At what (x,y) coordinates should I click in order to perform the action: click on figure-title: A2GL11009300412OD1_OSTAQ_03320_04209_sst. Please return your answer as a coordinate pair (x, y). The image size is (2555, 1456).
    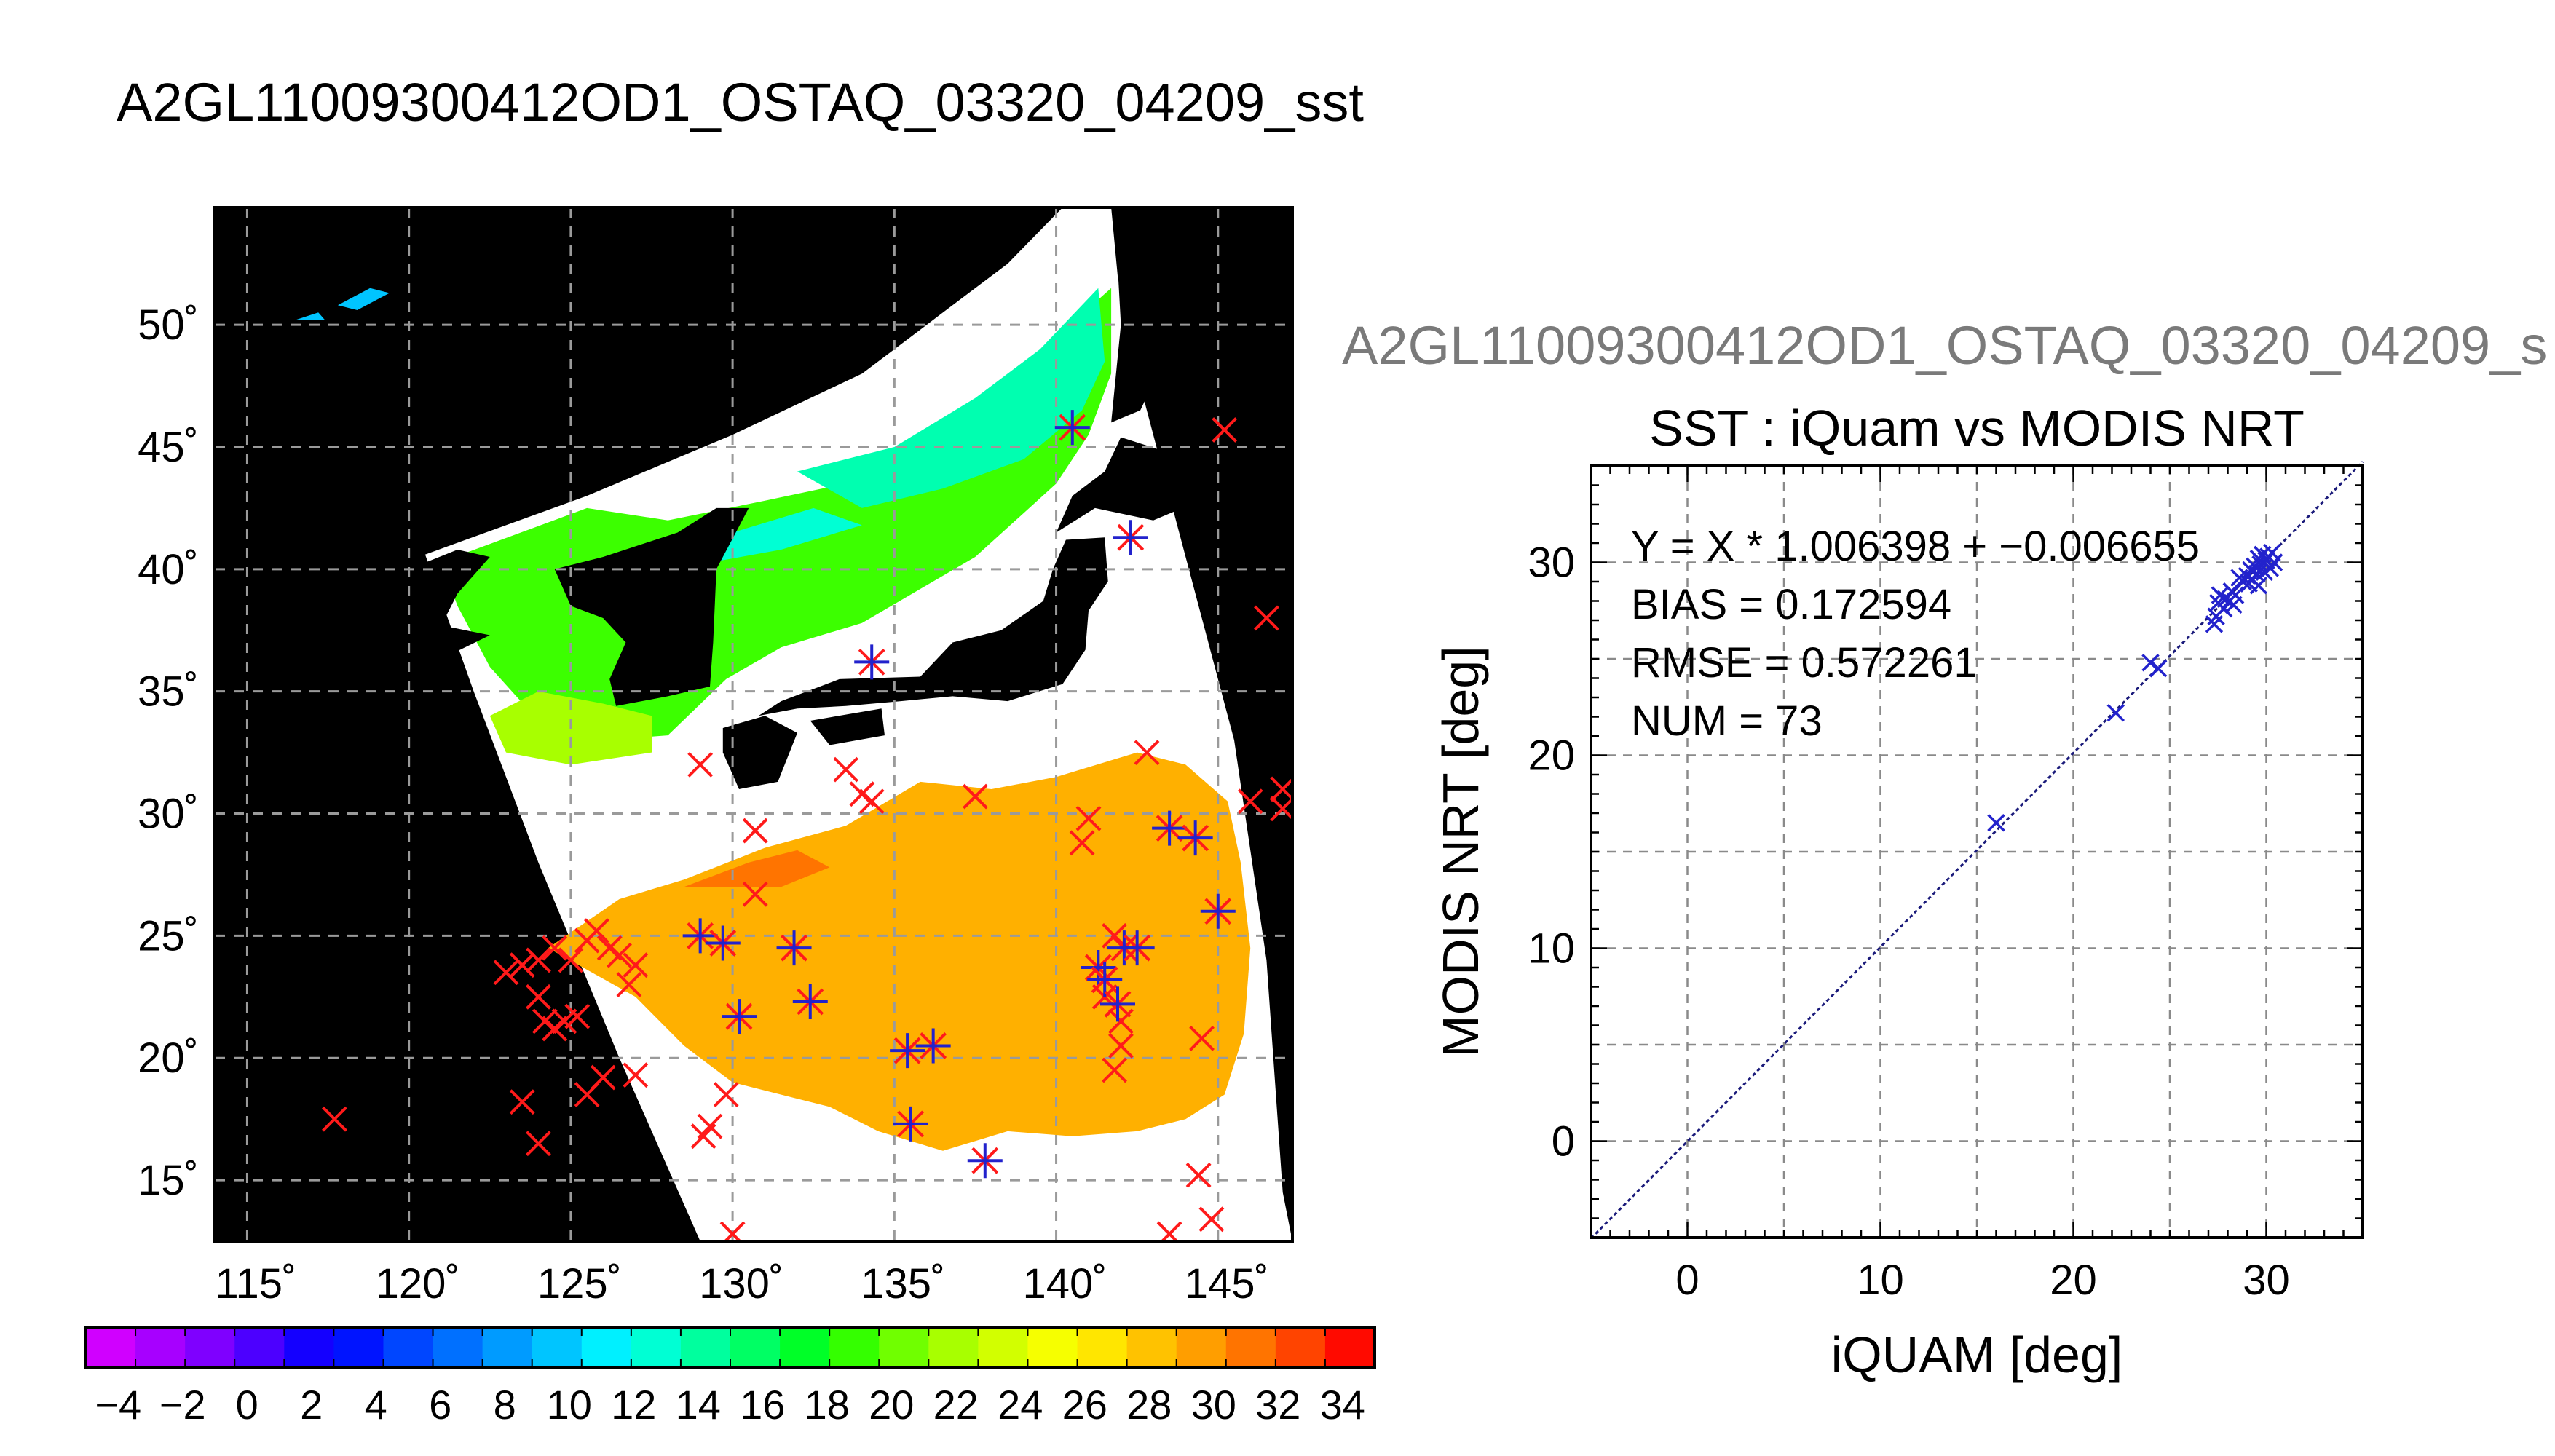
    Looking at the image, I should click on (740, 102).